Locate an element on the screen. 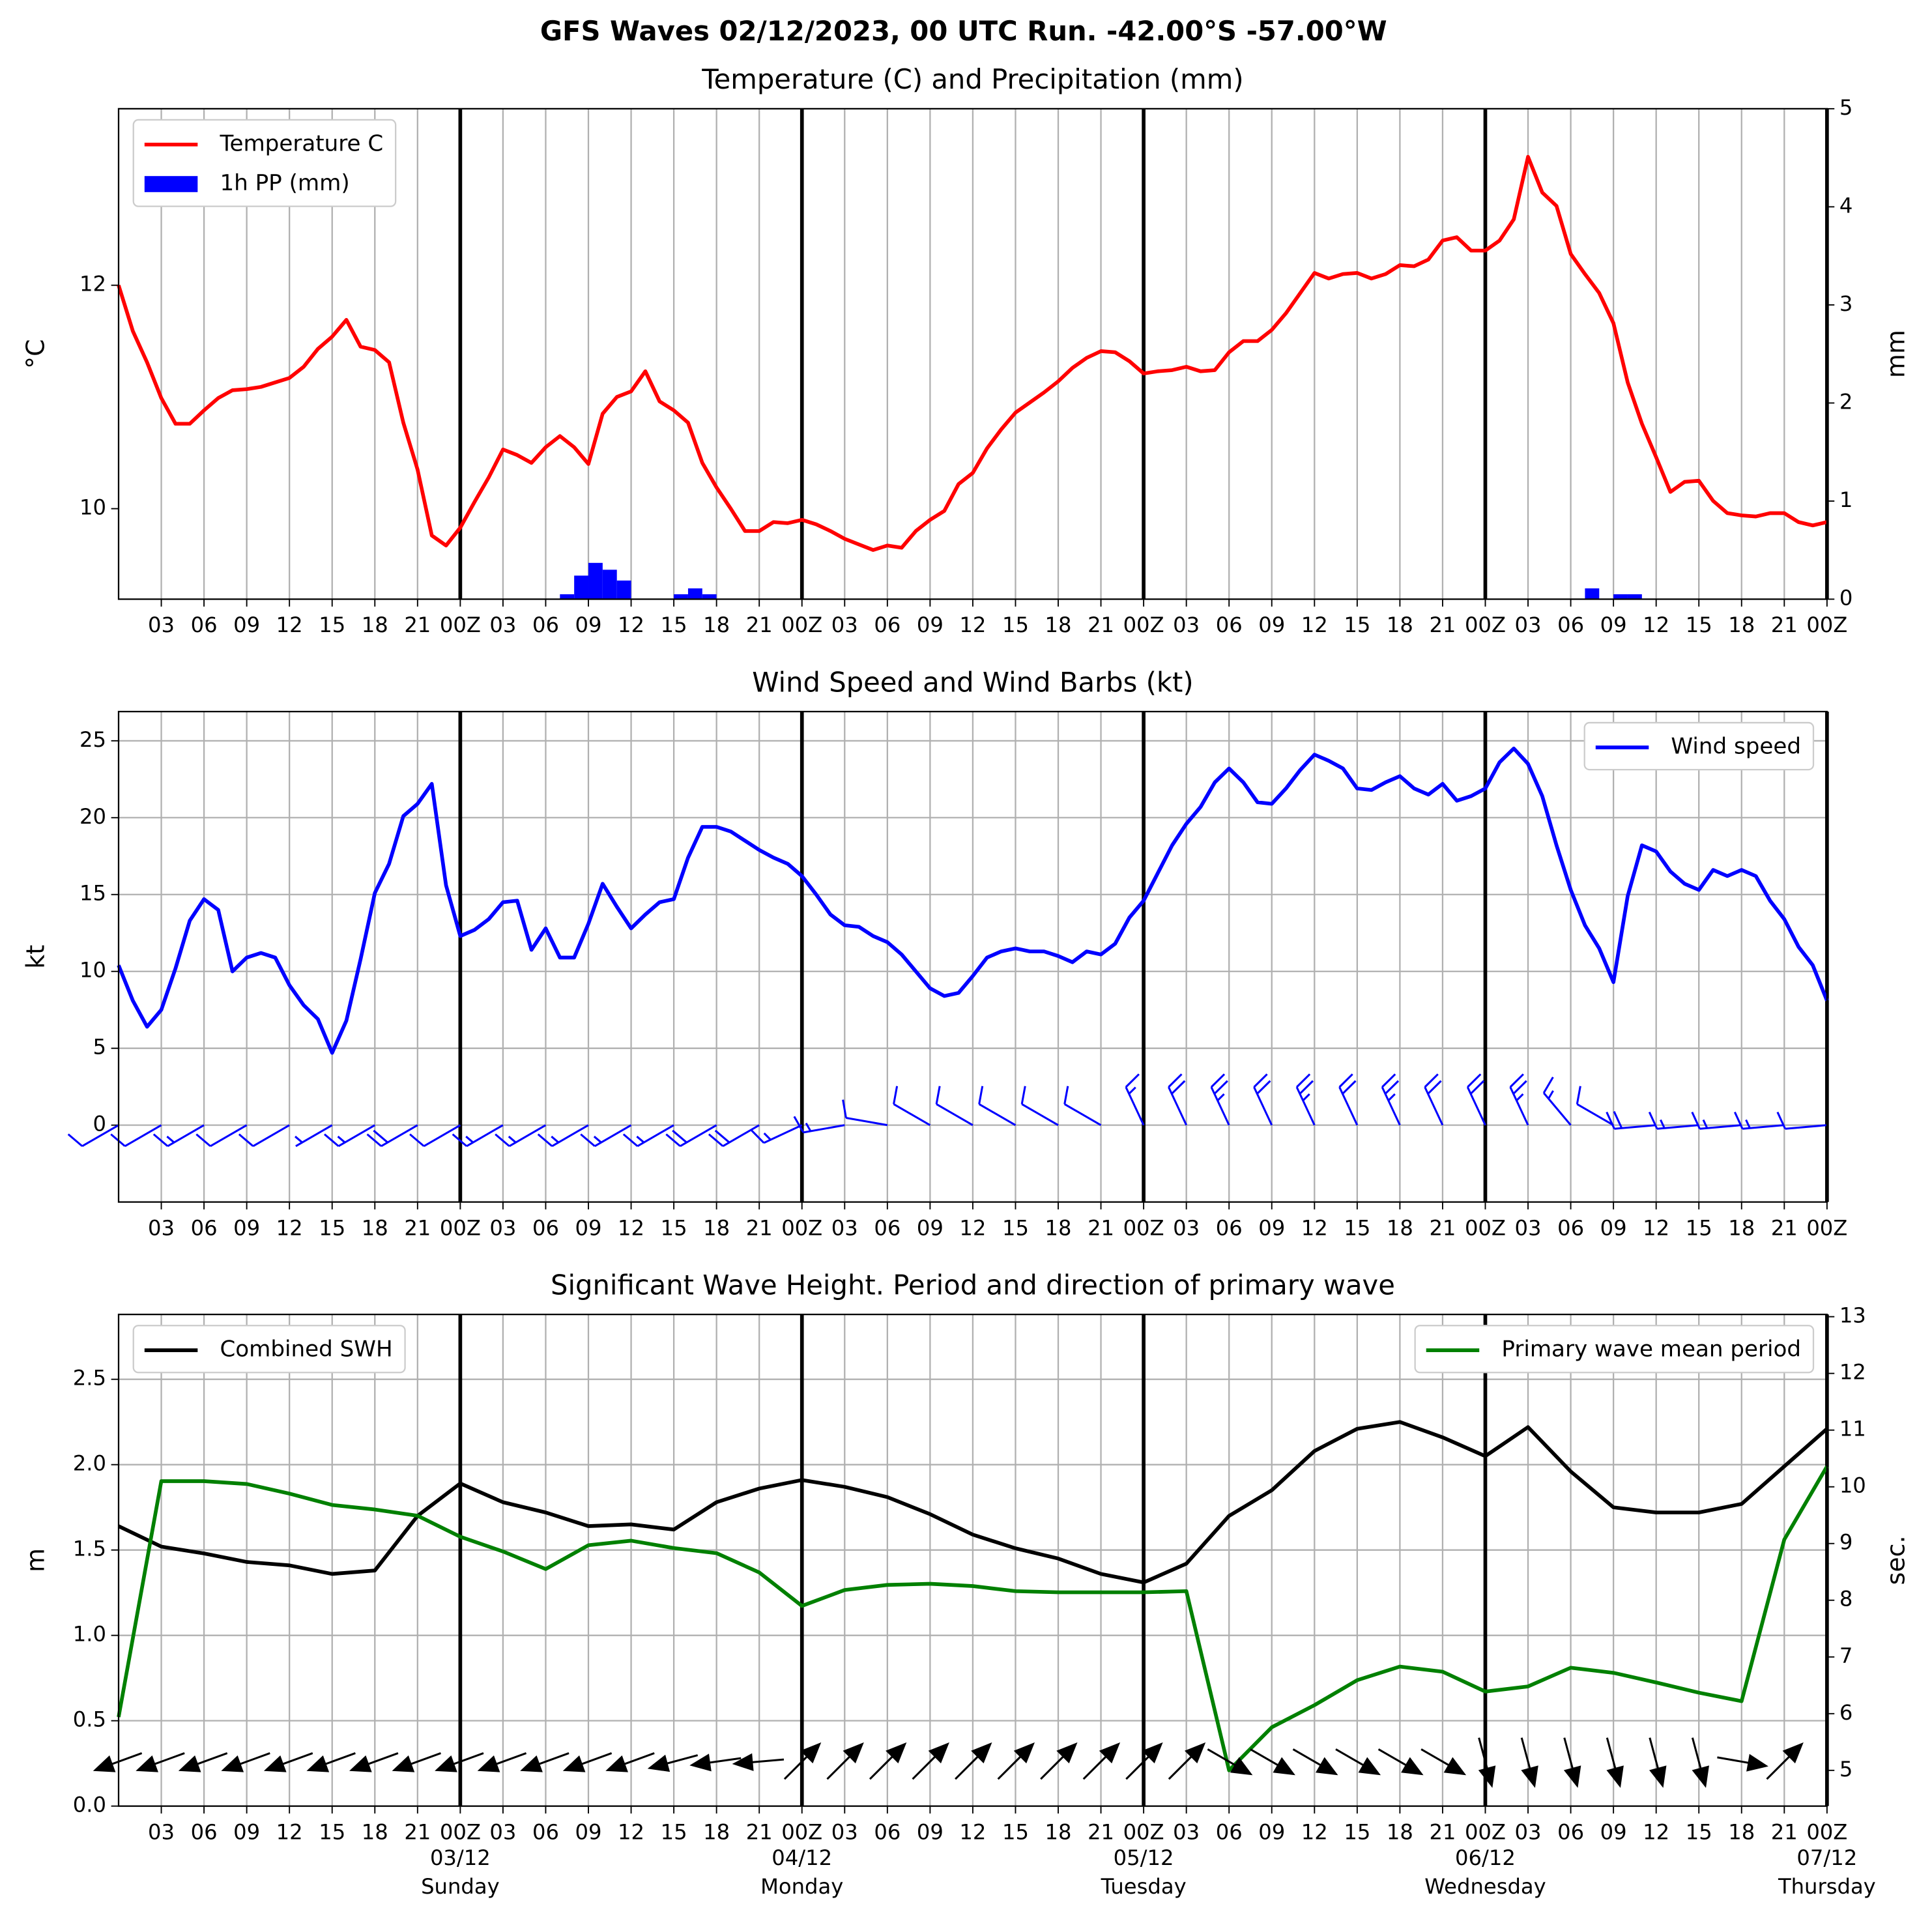  y2-tick-label: 5 is located at coordinates (1846, 107).